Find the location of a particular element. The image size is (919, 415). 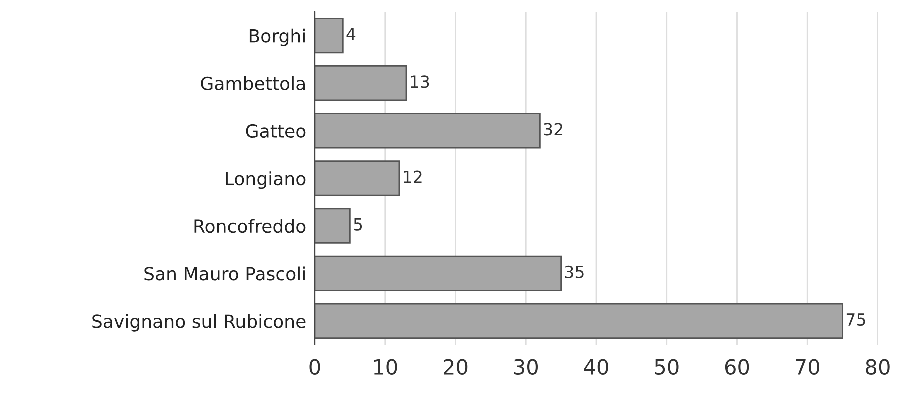

data-label: 75 is located at coordinates (856, 320).